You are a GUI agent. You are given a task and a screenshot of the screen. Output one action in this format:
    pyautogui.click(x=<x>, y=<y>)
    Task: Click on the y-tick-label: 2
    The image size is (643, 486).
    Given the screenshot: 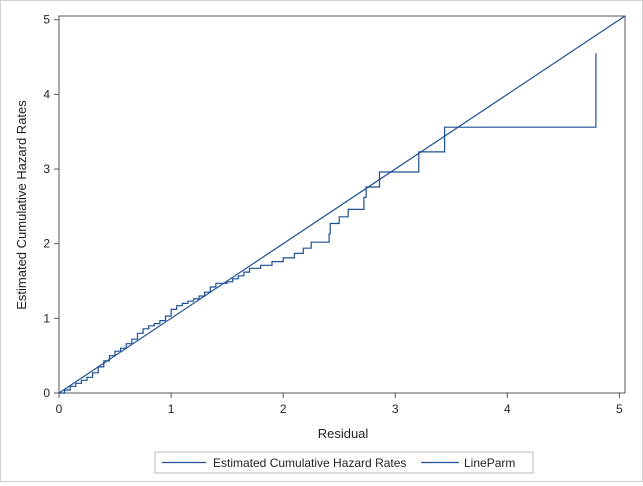 What is the action you would take?
    pyautogui.click(x=46, y=244)
    